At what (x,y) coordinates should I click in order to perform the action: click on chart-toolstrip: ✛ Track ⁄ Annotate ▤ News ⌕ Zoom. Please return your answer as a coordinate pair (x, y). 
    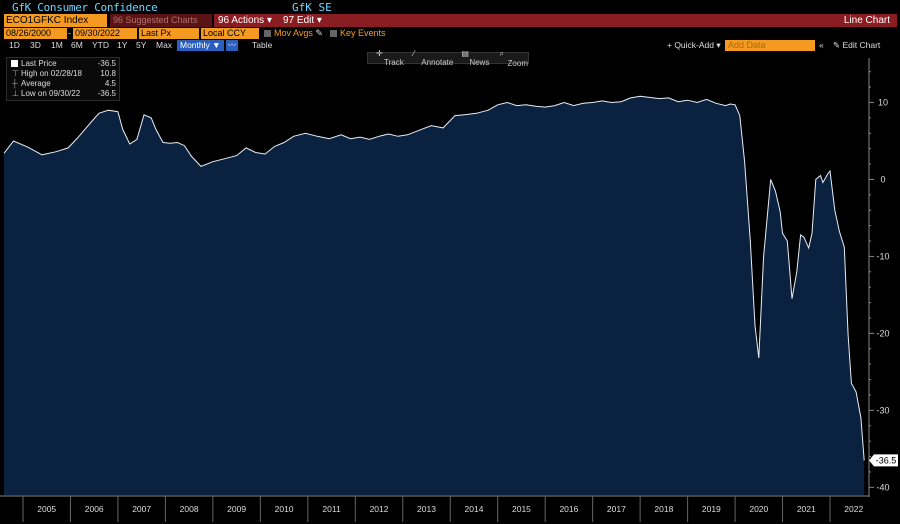
    Looking at the image, I should click on (448, 58).